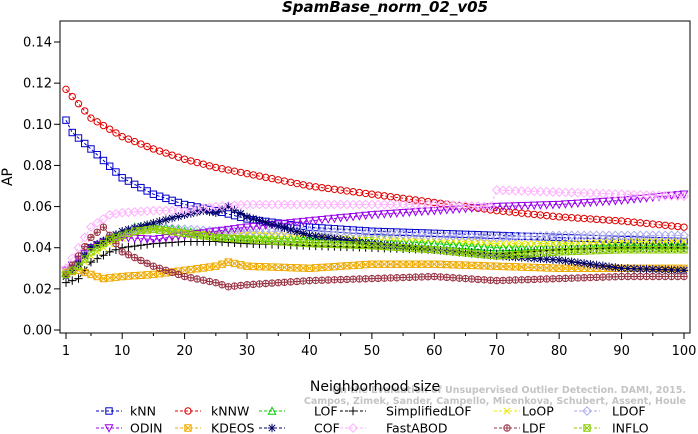 The height and width of the screenshot is (434, 698). What do you see at coordinates (630, 427) in the screenshot?
I see `legend-label: INFLO` at bounding box center [630, 427].